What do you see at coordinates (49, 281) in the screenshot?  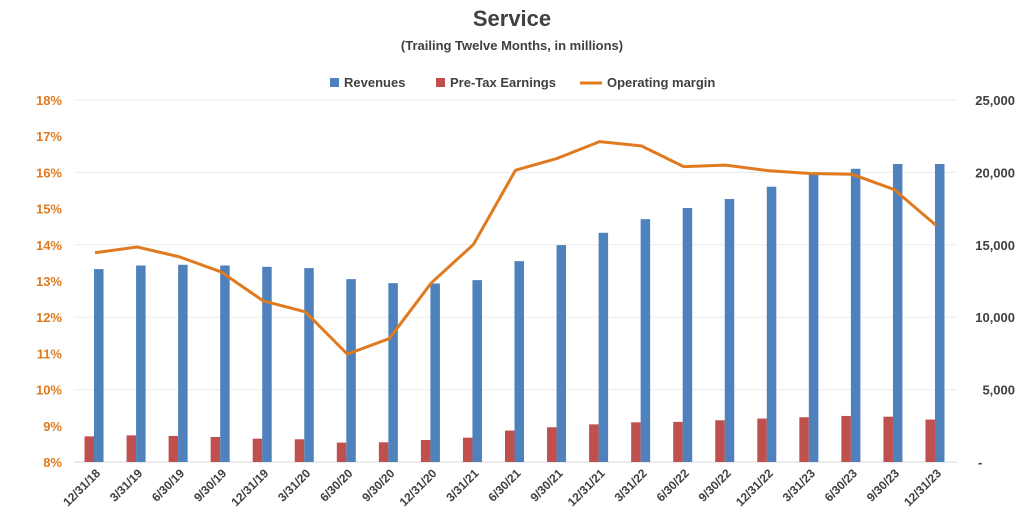 I see `left-tick-label: 13%` at bounding box center [49, 281].